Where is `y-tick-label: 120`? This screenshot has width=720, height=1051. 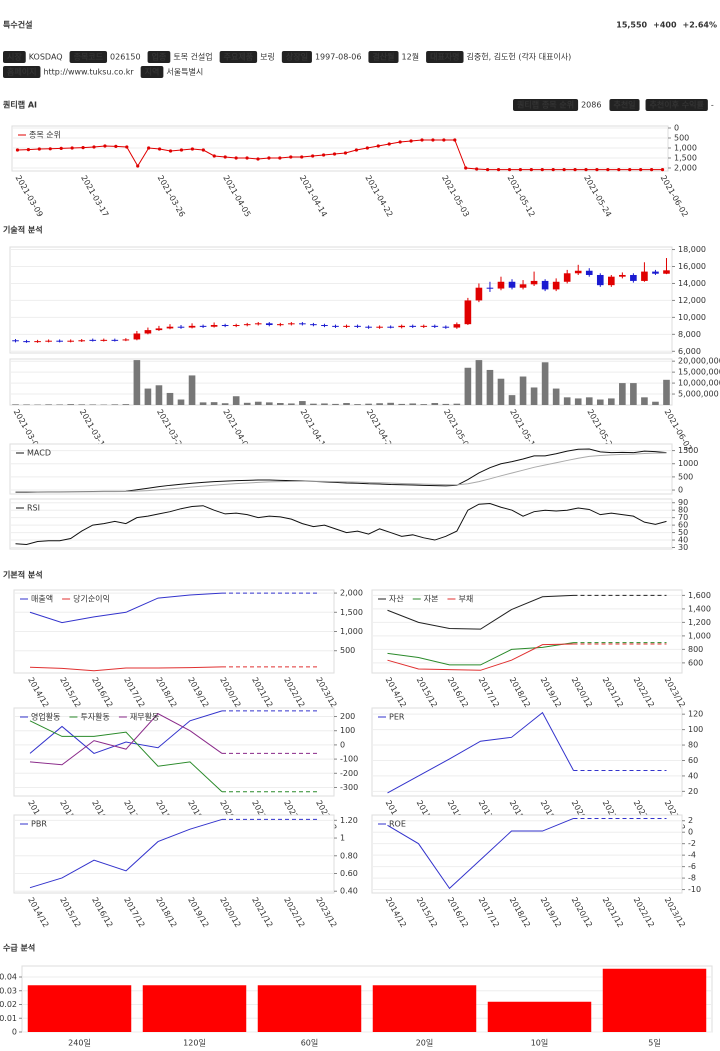 y-tick-label: 120 is located at coordinates (695, 714).